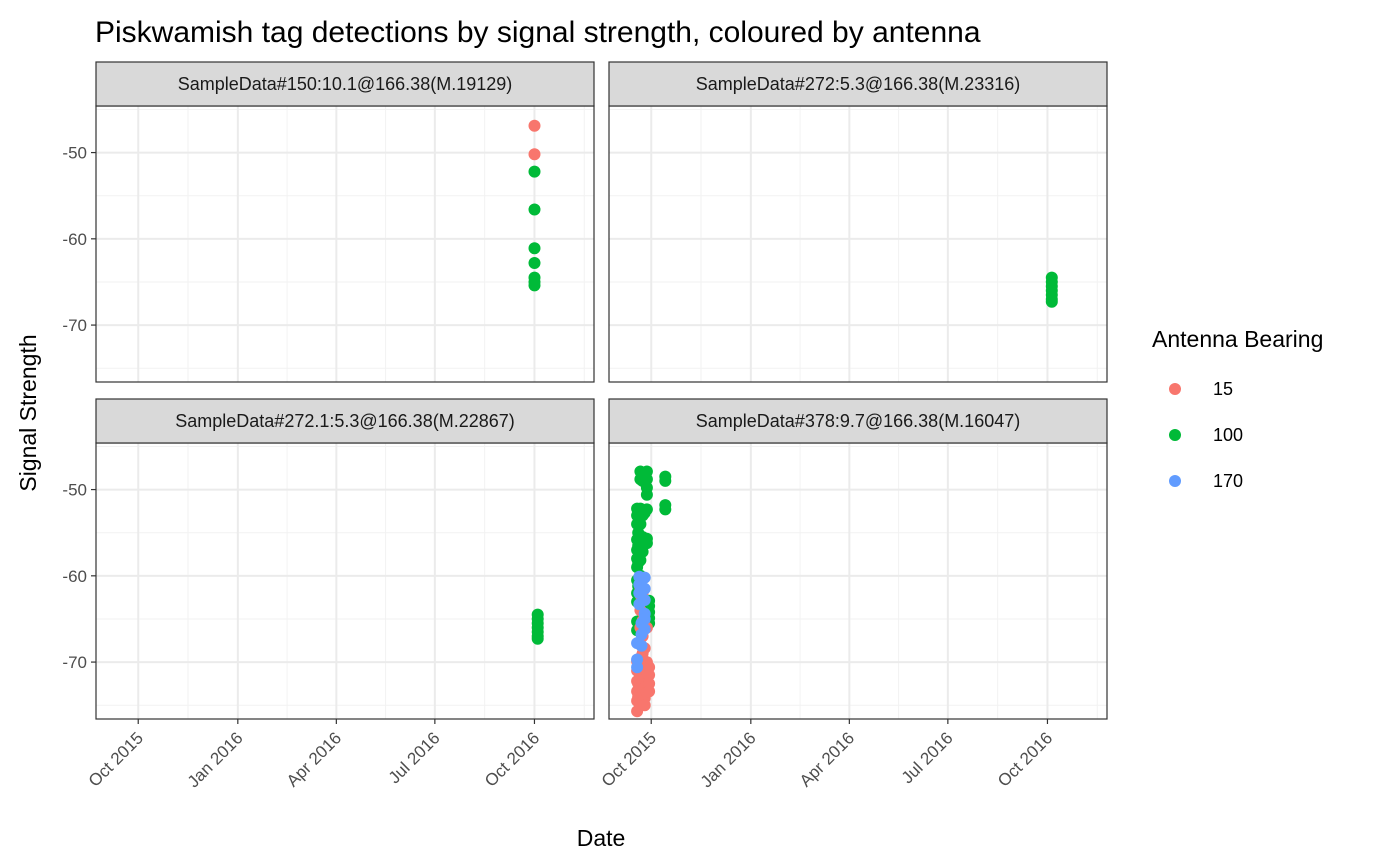  I want to click on facet-panel: SampleData#378:9.7@166.38(M.16047), so click(858, 559).